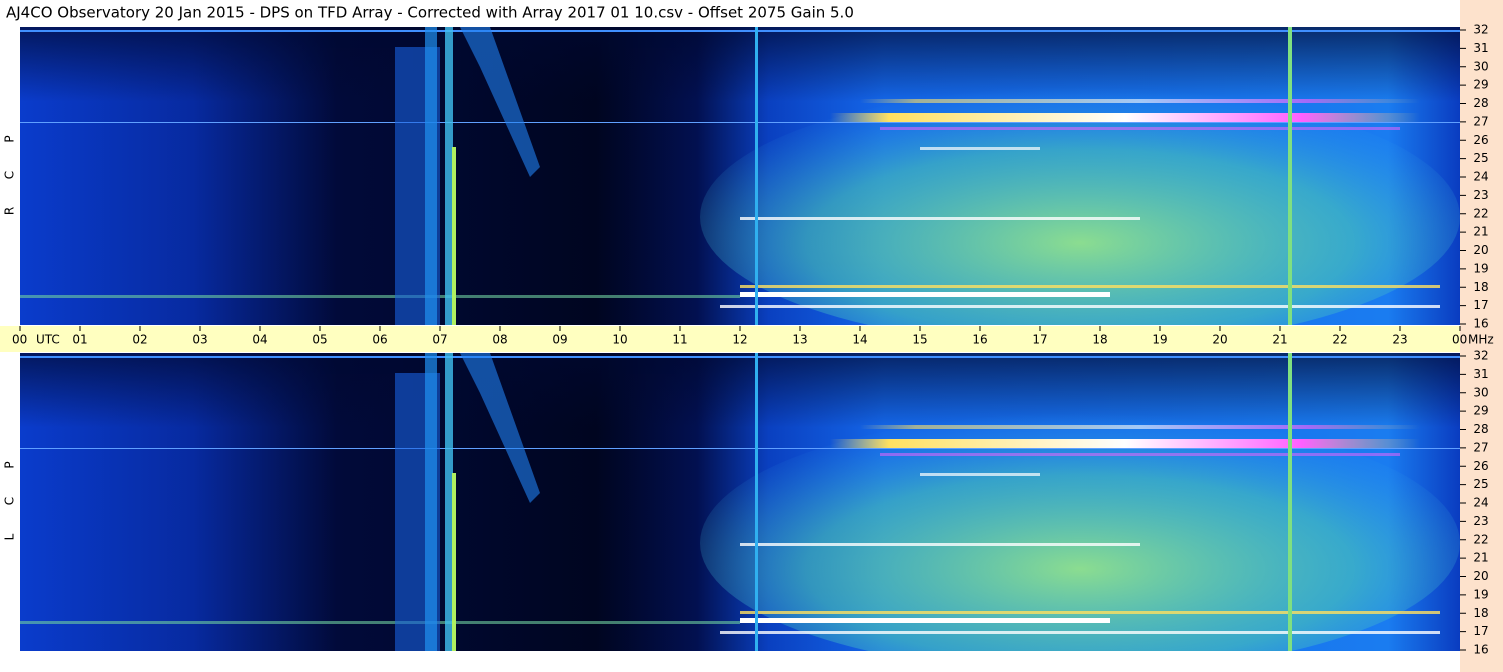 The height and width of the screenshot is (672, 1503). What do you see at coordinates (1219, 340) in the screenshot?
I see `time-tick-label: 20` at bounding box center [1219, 340].